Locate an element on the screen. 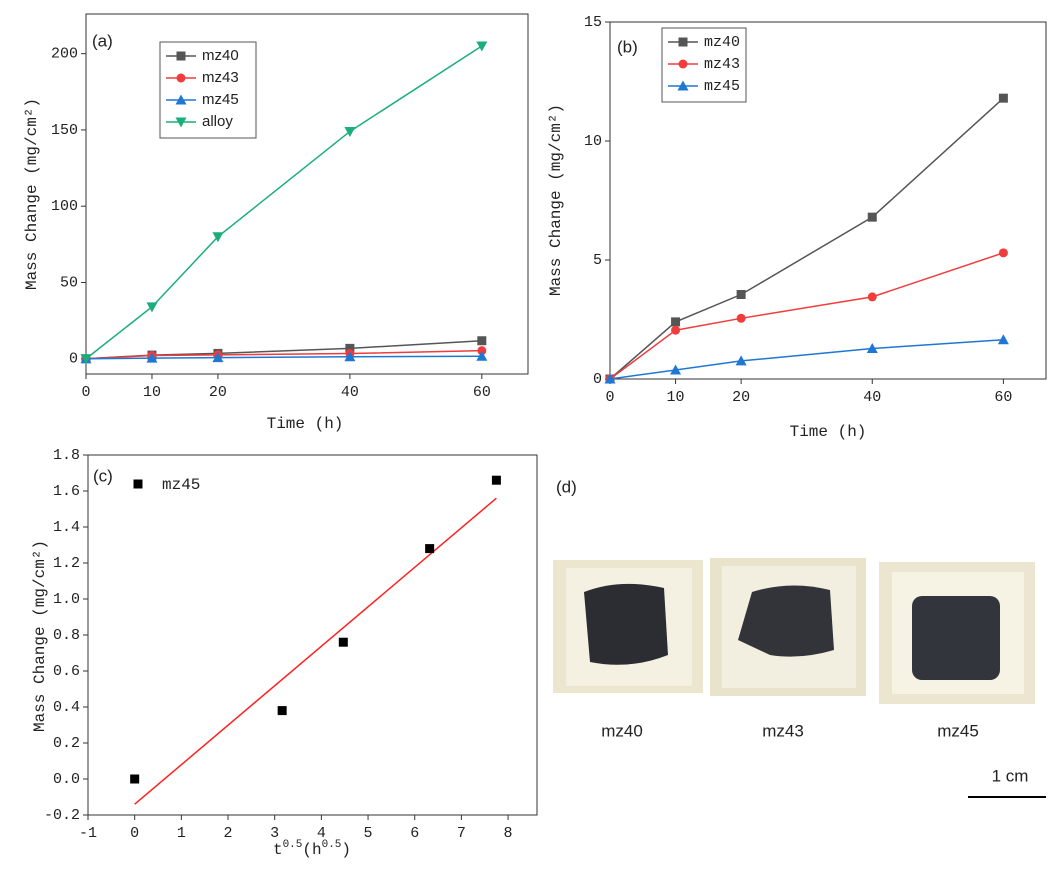 The width and height of the screenshot is (1048, 874). y-tick-label: 50 is located at coordinates (69, 282).